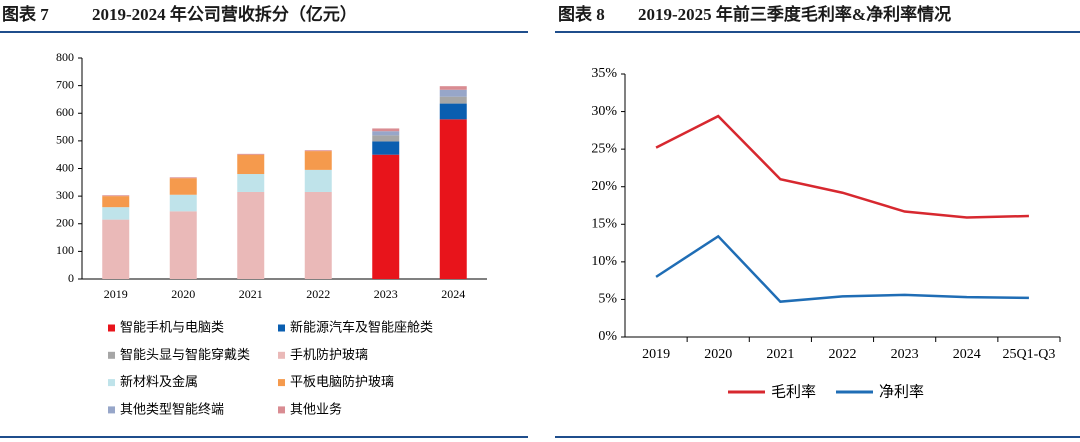 The image size is (1080, 442). Describe the element at coordinates (607, 299) in the screenshot. I see `y-tick-label: 5%` at that location.